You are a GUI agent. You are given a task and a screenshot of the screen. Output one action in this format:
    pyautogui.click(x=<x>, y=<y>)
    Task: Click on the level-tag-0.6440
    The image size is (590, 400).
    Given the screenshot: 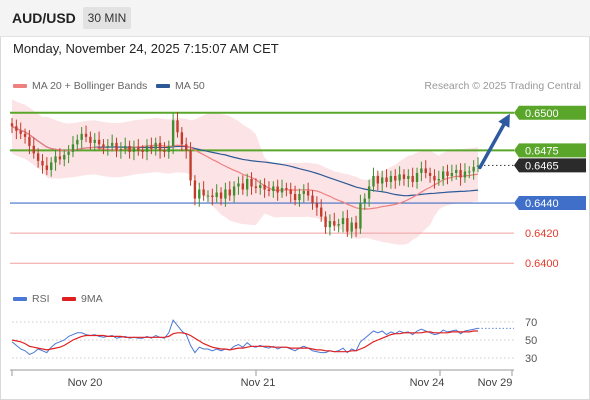 What is the action you would take?
    pyautogui.click(x=550, y=203)
    